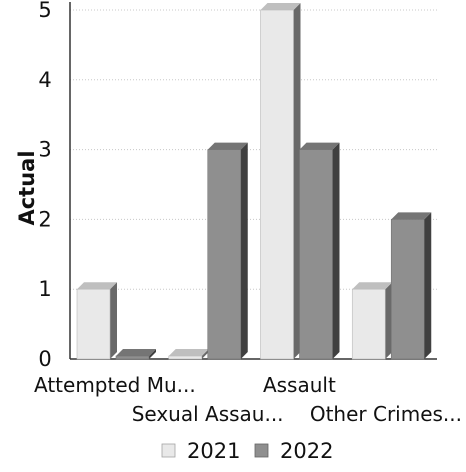  I want to click on y-tick-labels: 0 1 2 3 4 5, so click(44, 185).